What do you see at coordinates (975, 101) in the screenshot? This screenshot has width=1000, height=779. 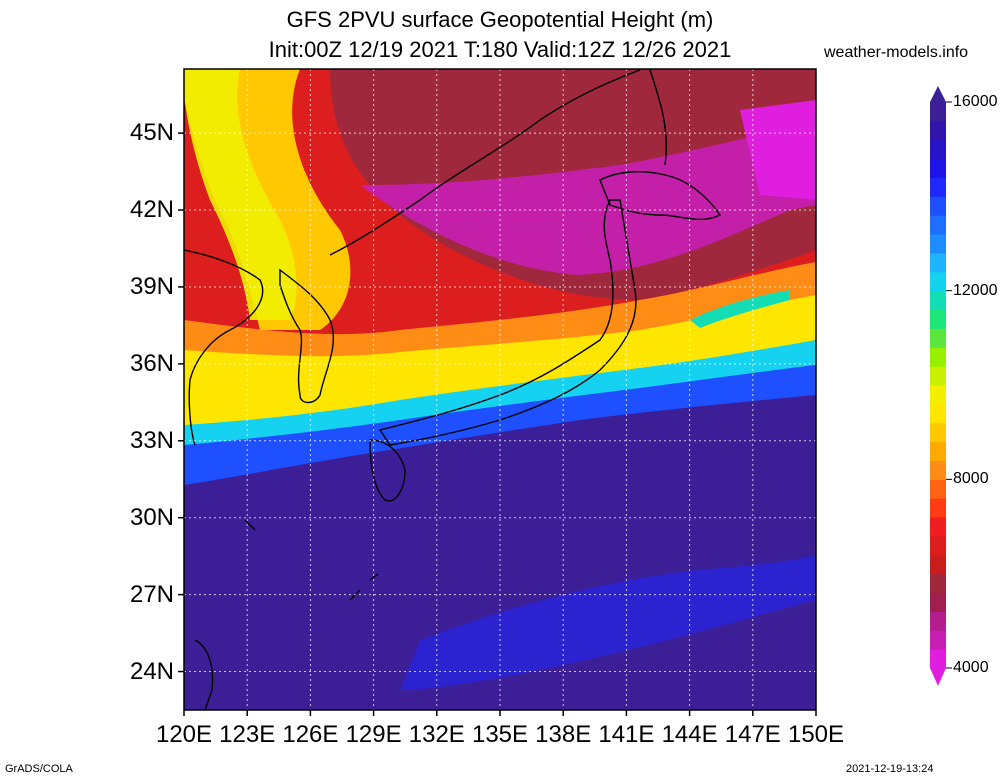 I see `colorbar-label: 16000` at bounding box center [975, 101].